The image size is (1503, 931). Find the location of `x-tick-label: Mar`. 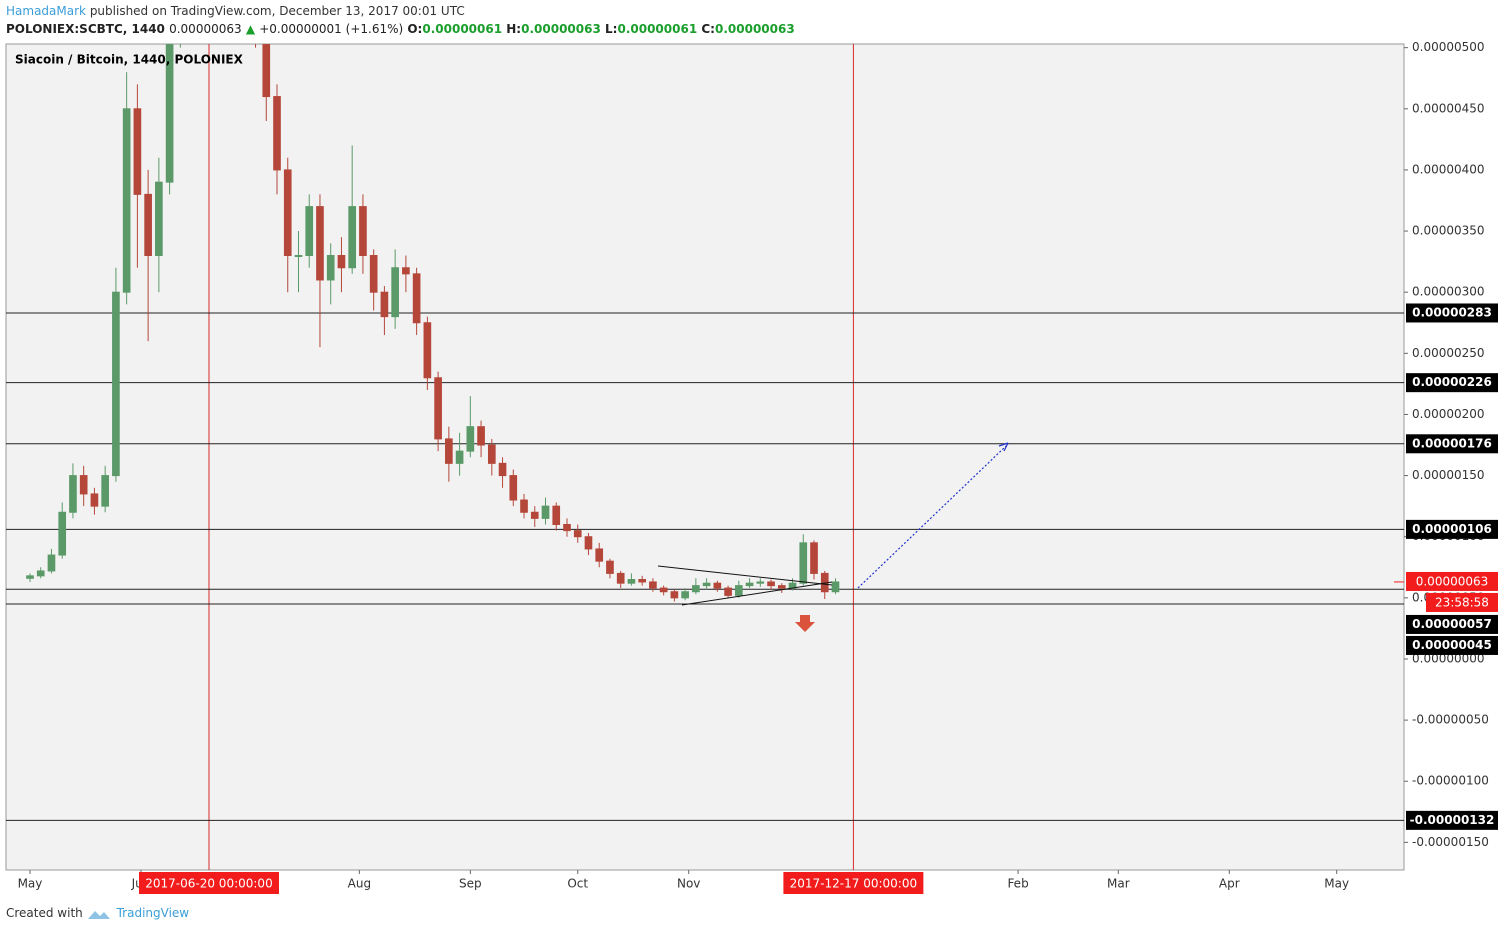

x-tick-label: Mar is located at coordinates (1118, 884).